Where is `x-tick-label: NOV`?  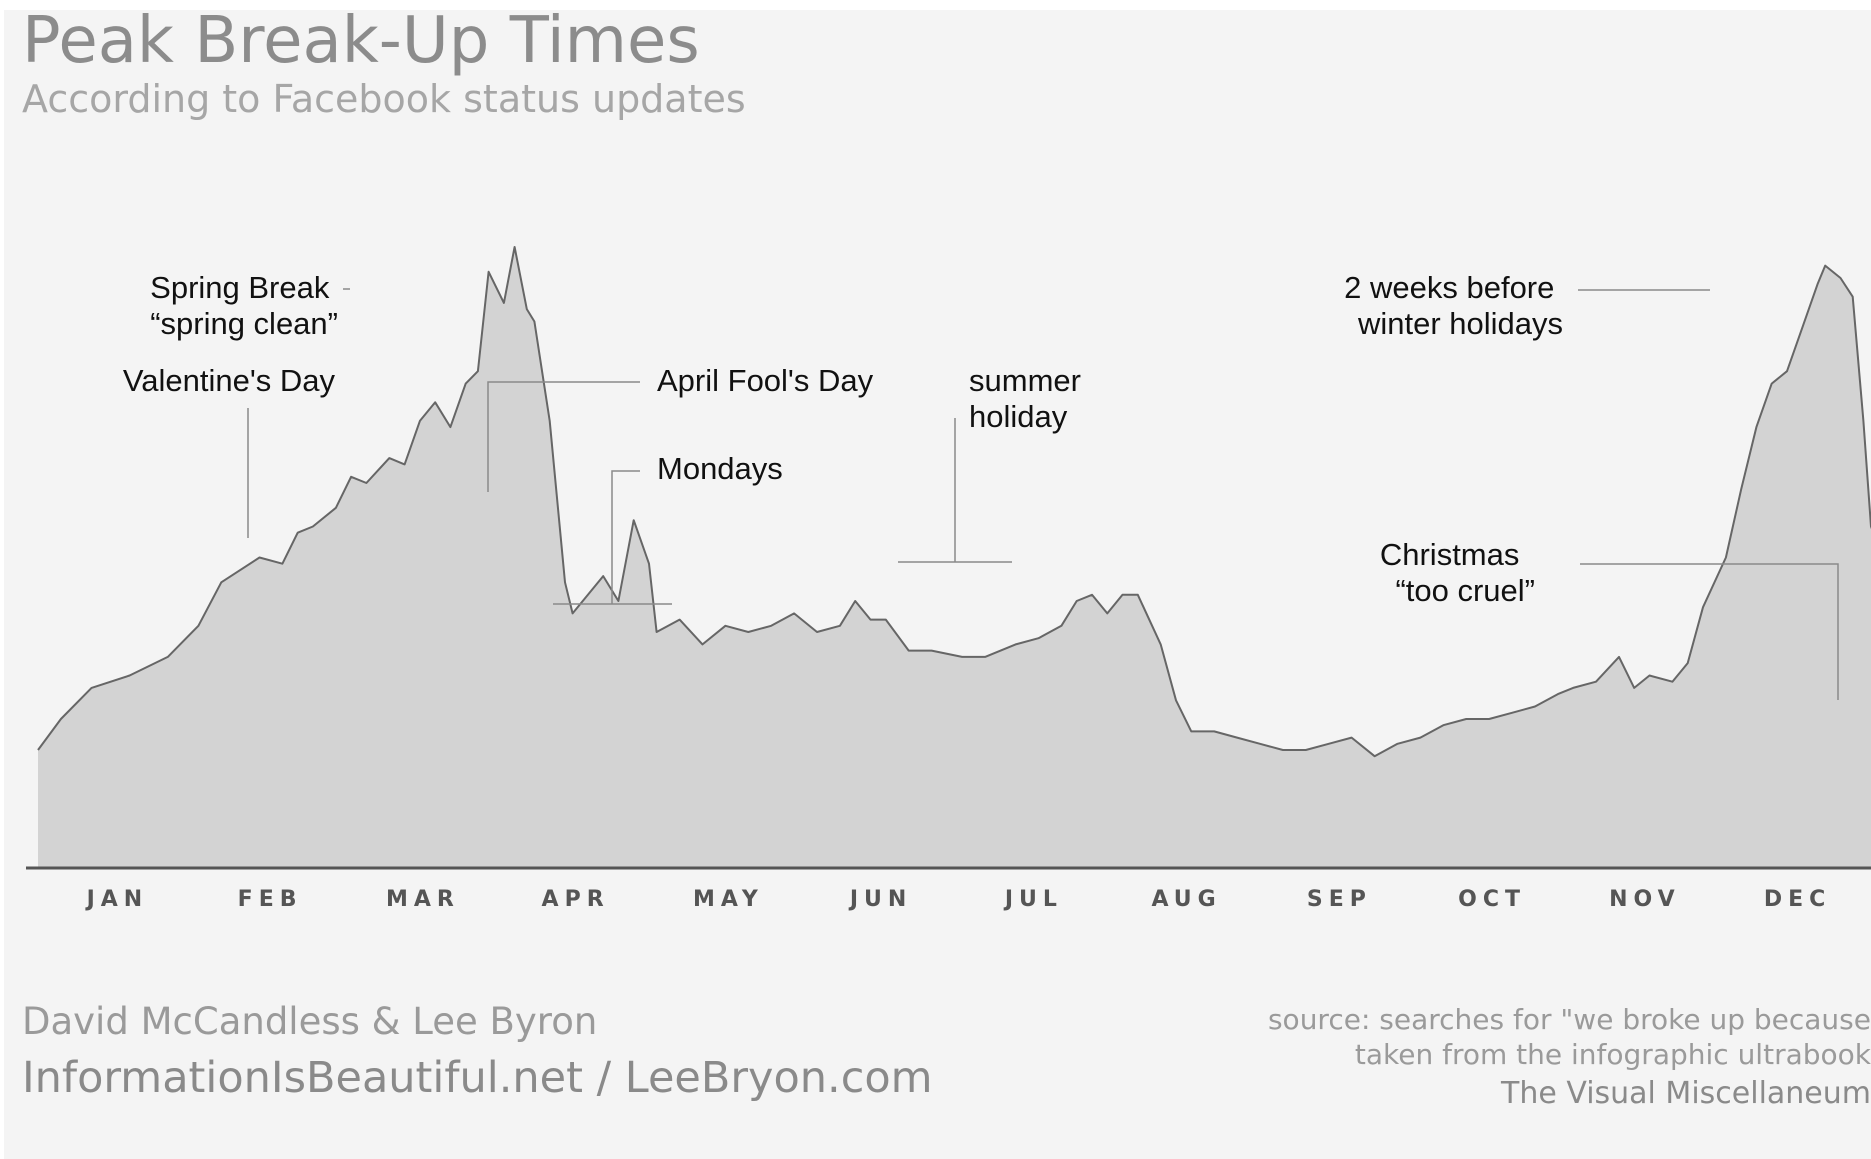
x-tick-label: NOV is located at coordinates (1645, 899).